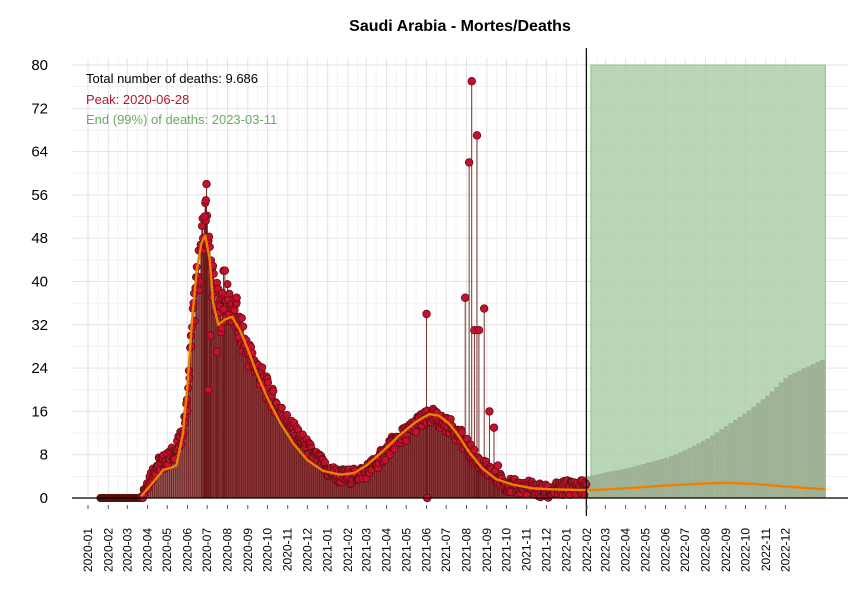 The image size is (850, 600). I want to click on y-tick-label: 72, so click(39, 108).